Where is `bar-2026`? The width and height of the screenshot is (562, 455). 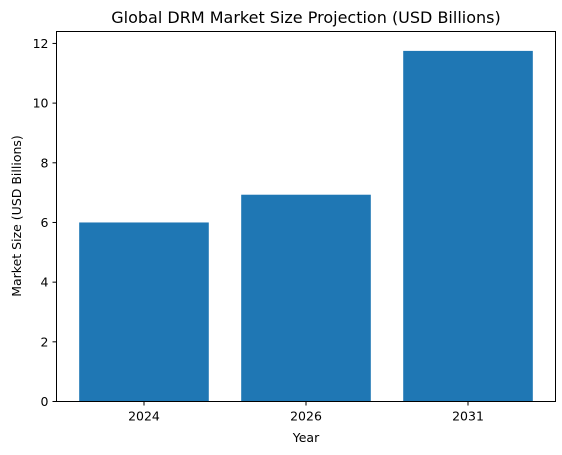
bar-2026 is located at coordinates (306, 298).